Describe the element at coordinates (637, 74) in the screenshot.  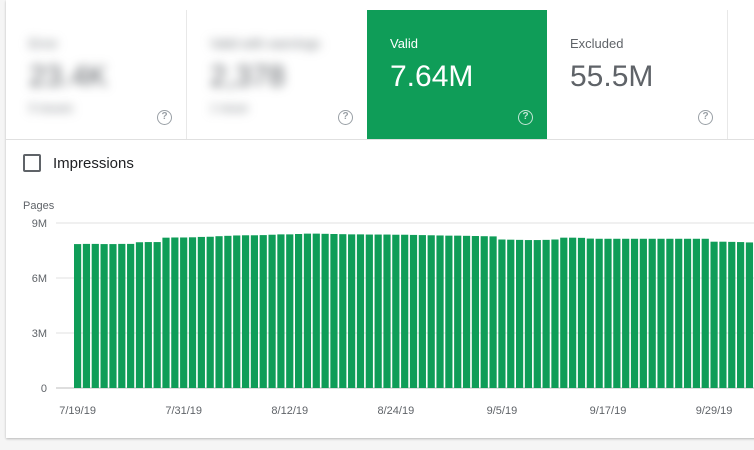
I see `tile-excluded: Excluded 55.5M ?` at that location.